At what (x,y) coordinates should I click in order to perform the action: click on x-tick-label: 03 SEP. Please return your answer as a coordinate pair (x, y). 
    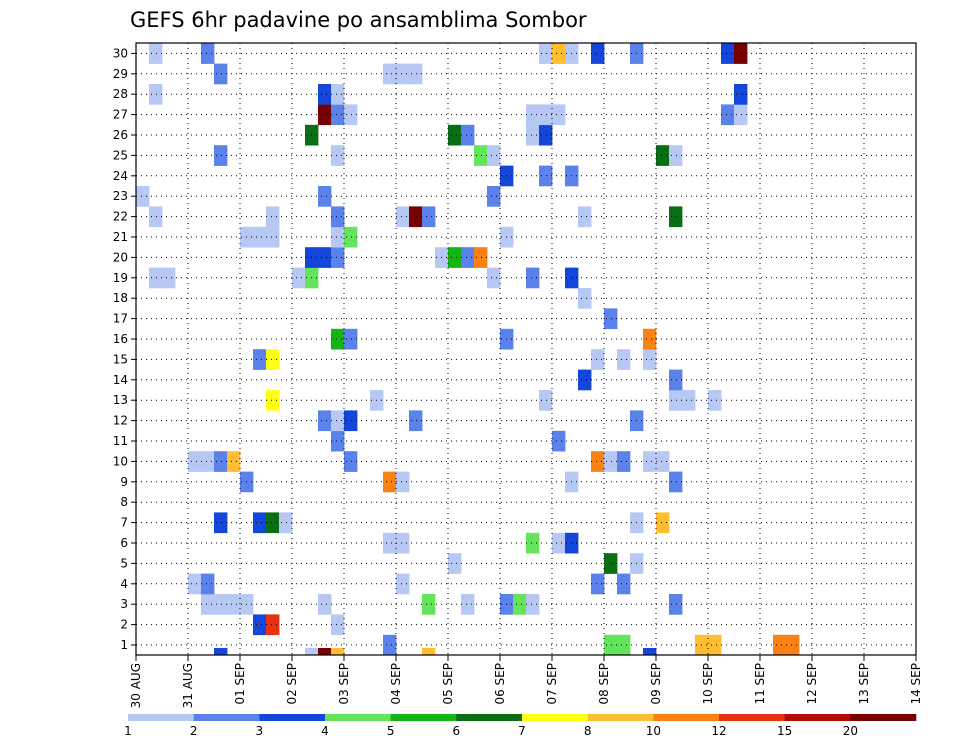
    Looking at the image, I should click on (344, 684).